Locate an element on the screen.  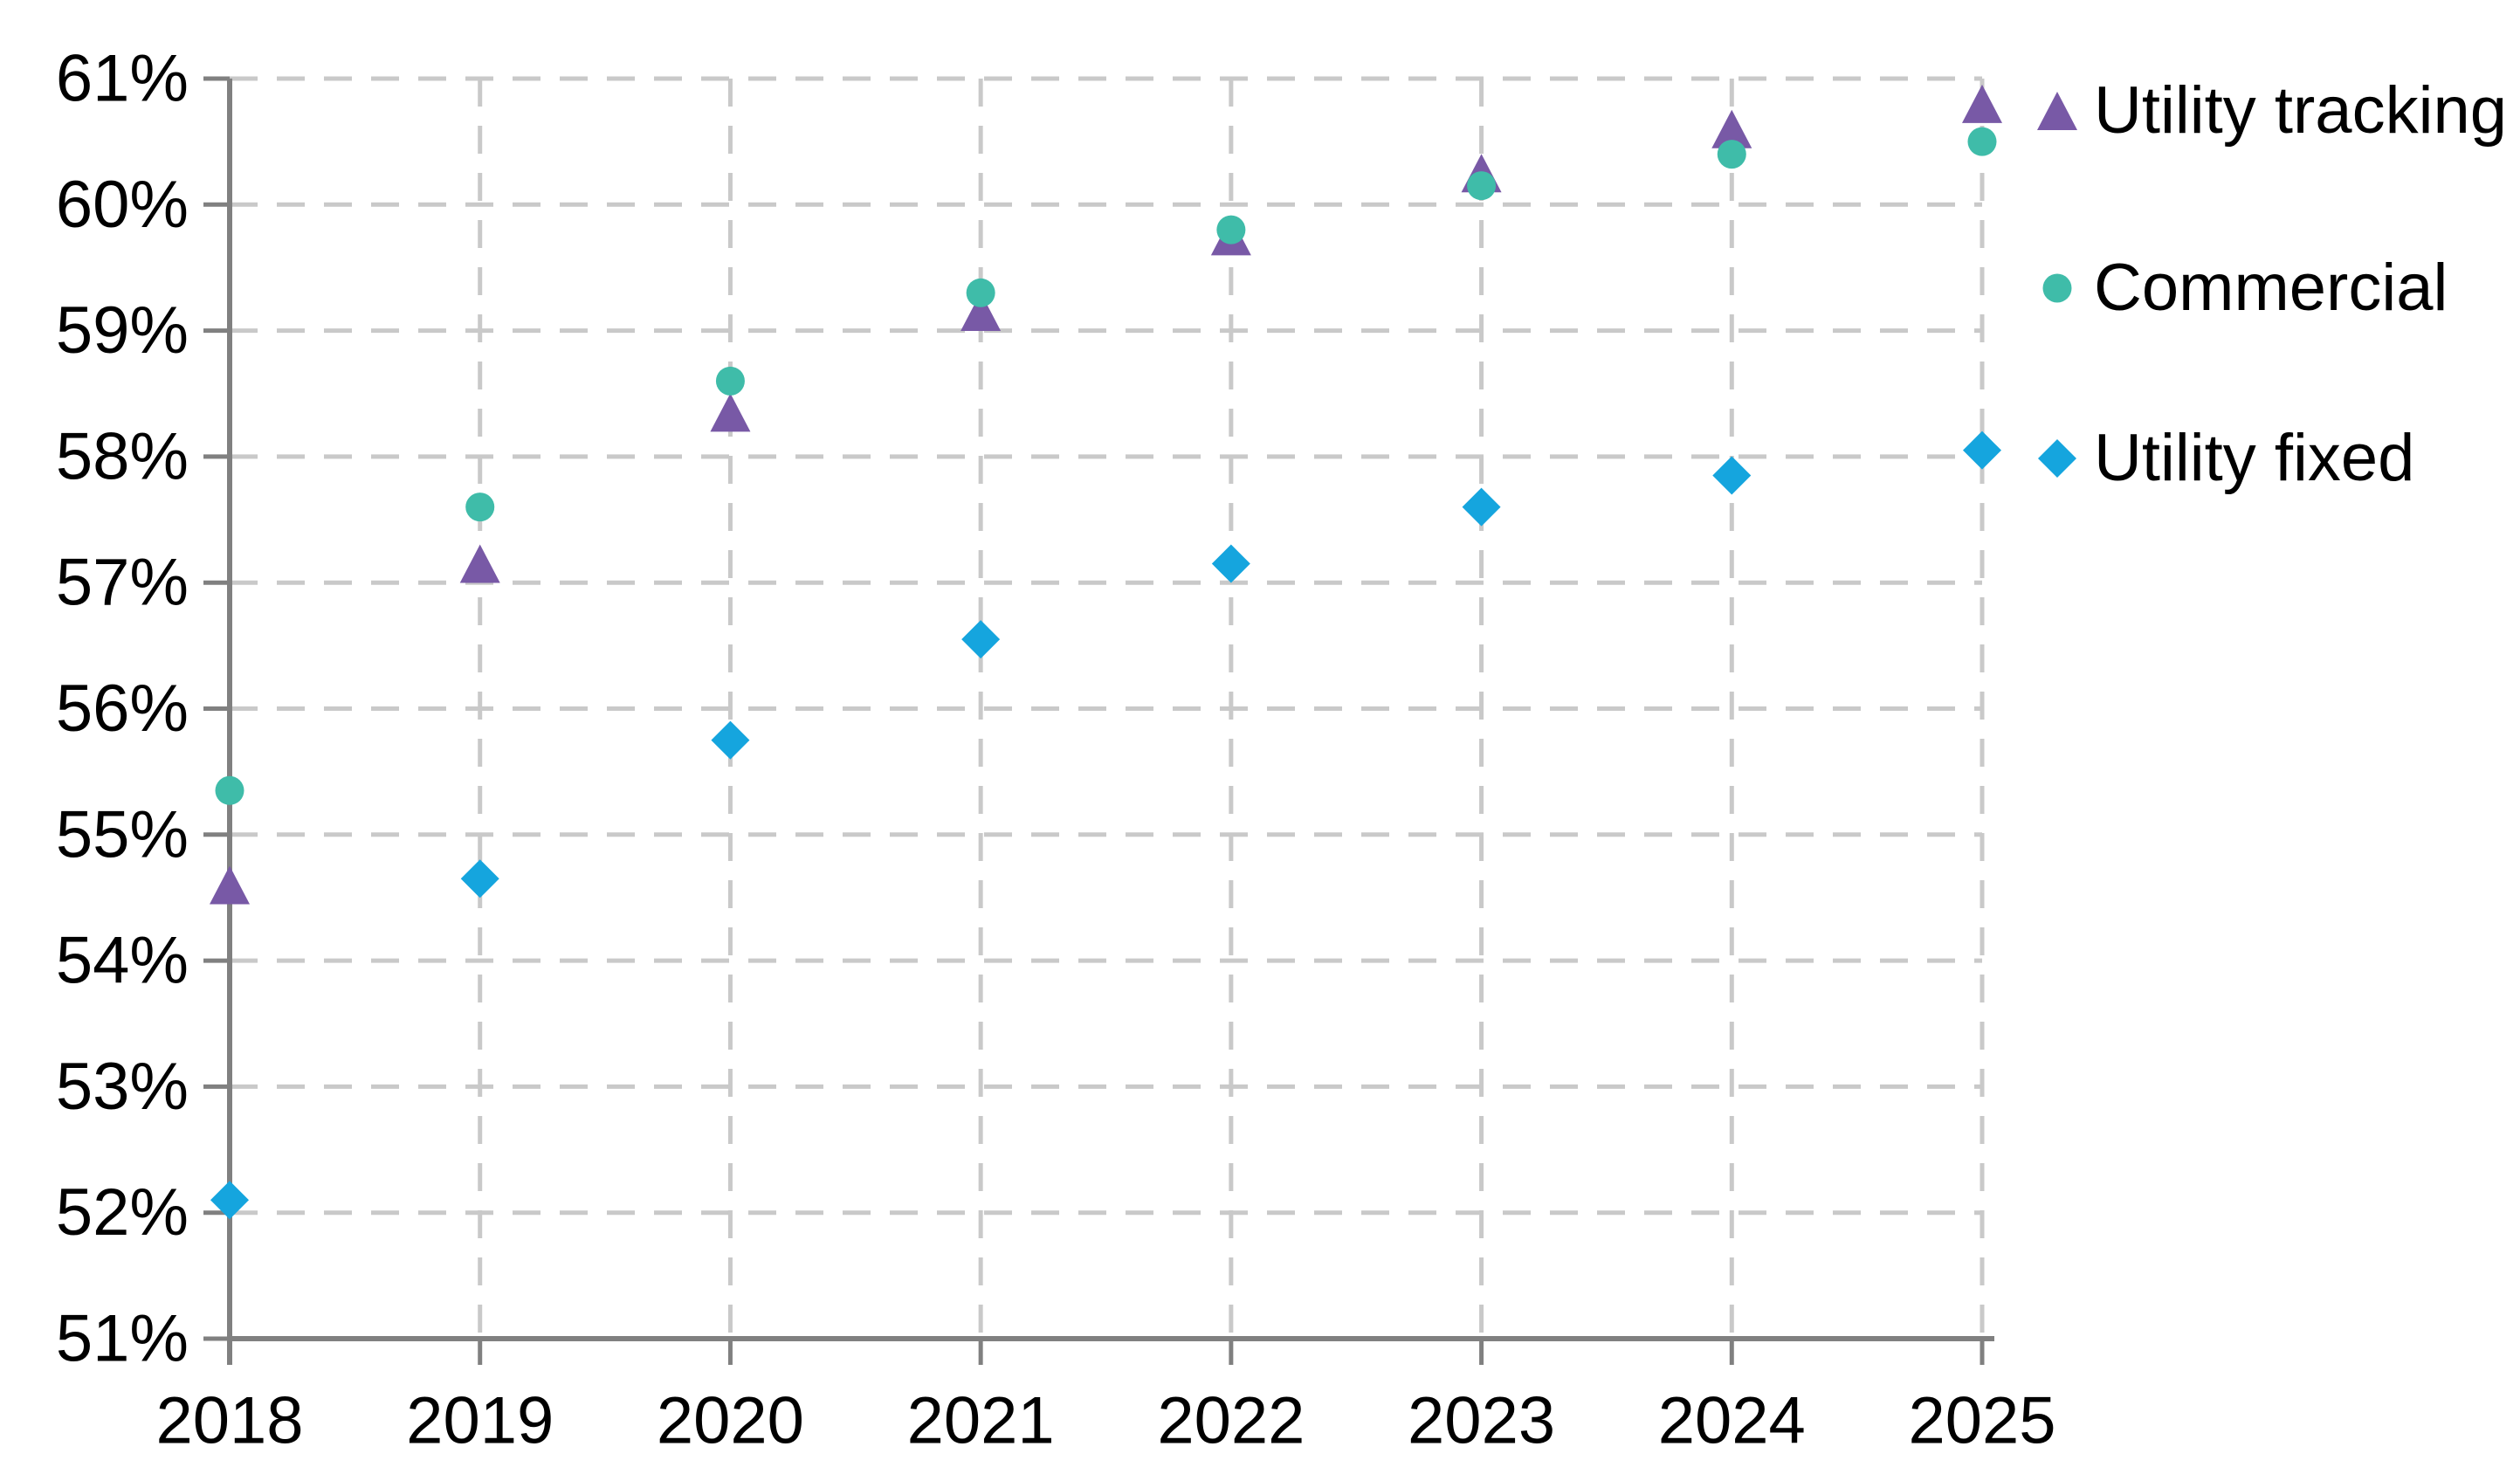
x-tick-label: 2021 is located at coordinates (981, 1421).